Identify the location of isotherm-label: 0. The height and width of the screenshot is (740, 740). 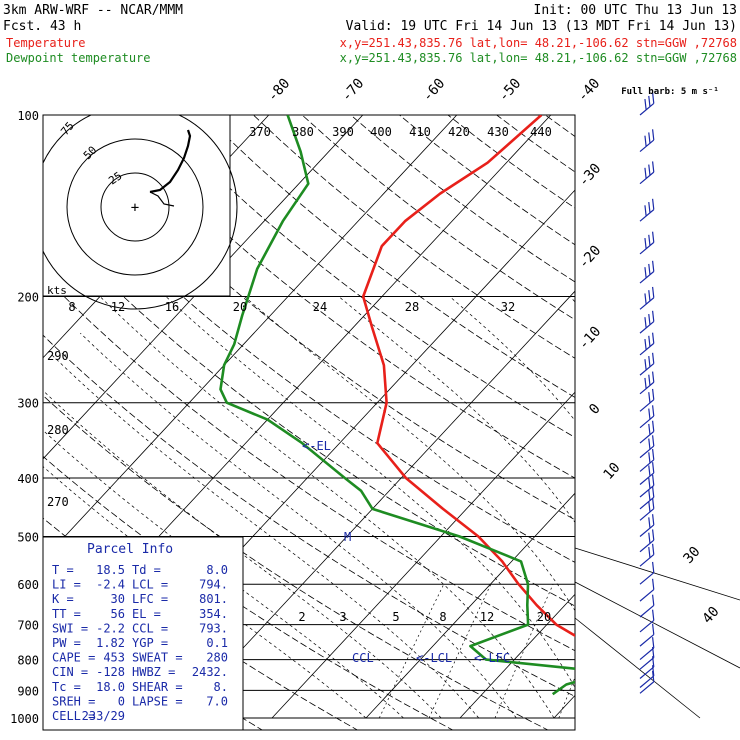
(595, 409).